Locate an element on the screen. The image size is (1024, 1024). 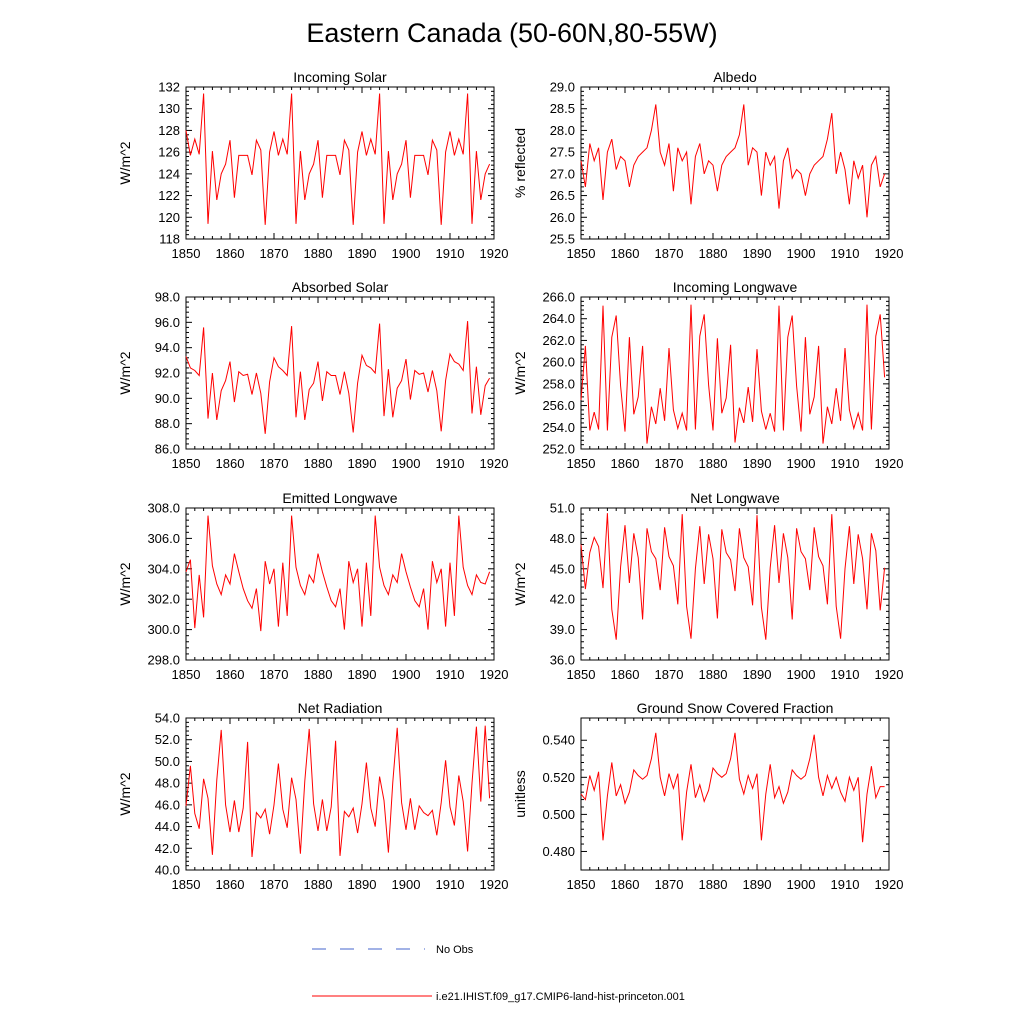
y-tick-label: 254.0 is located at coordinates (558, 427).